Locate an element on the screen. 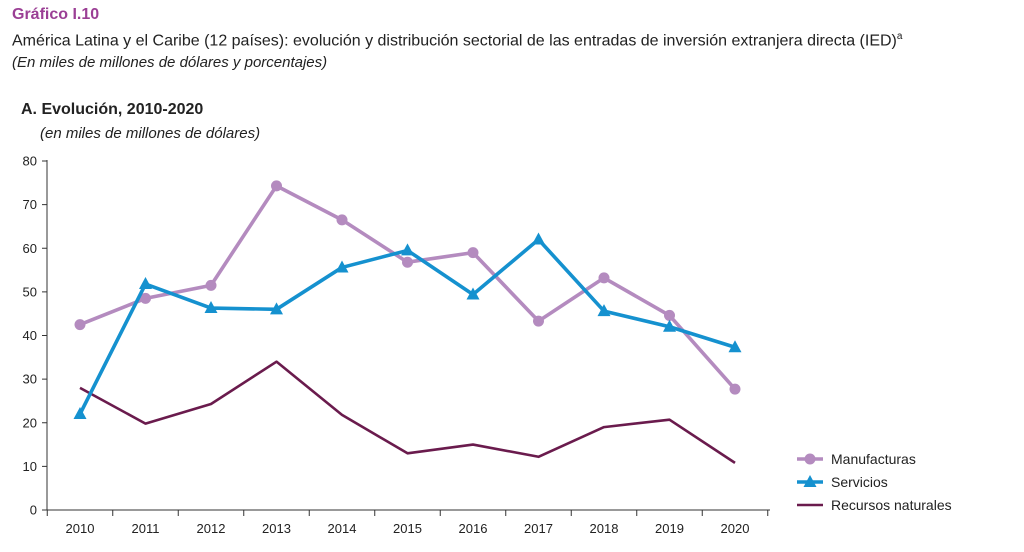  y-tick-label: 80 is located at coordinates (30, 161).